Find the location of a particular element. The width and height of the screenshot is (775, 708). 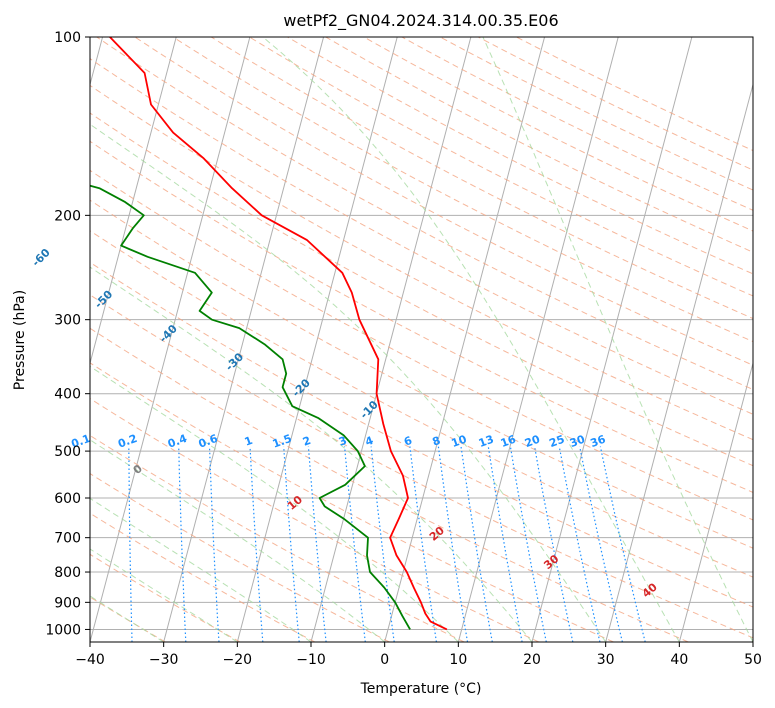

mixing-ratio-label: 0.2 is located at coordinates (127, 441).